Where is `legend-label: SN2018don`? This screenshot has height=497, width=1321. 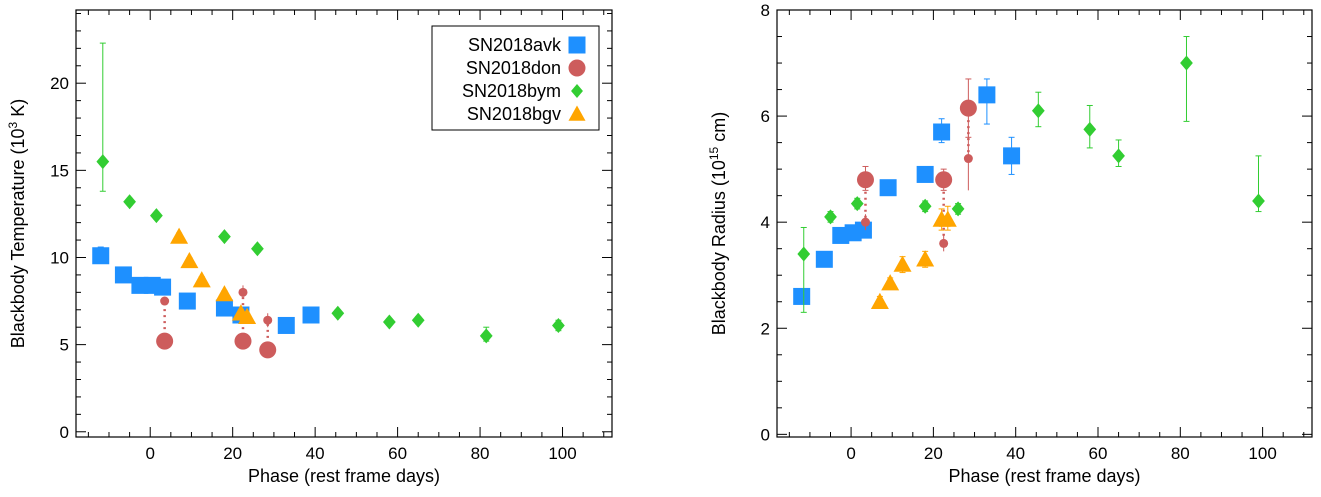
legend-label: SN2018don is located at coordinates (513, 68).